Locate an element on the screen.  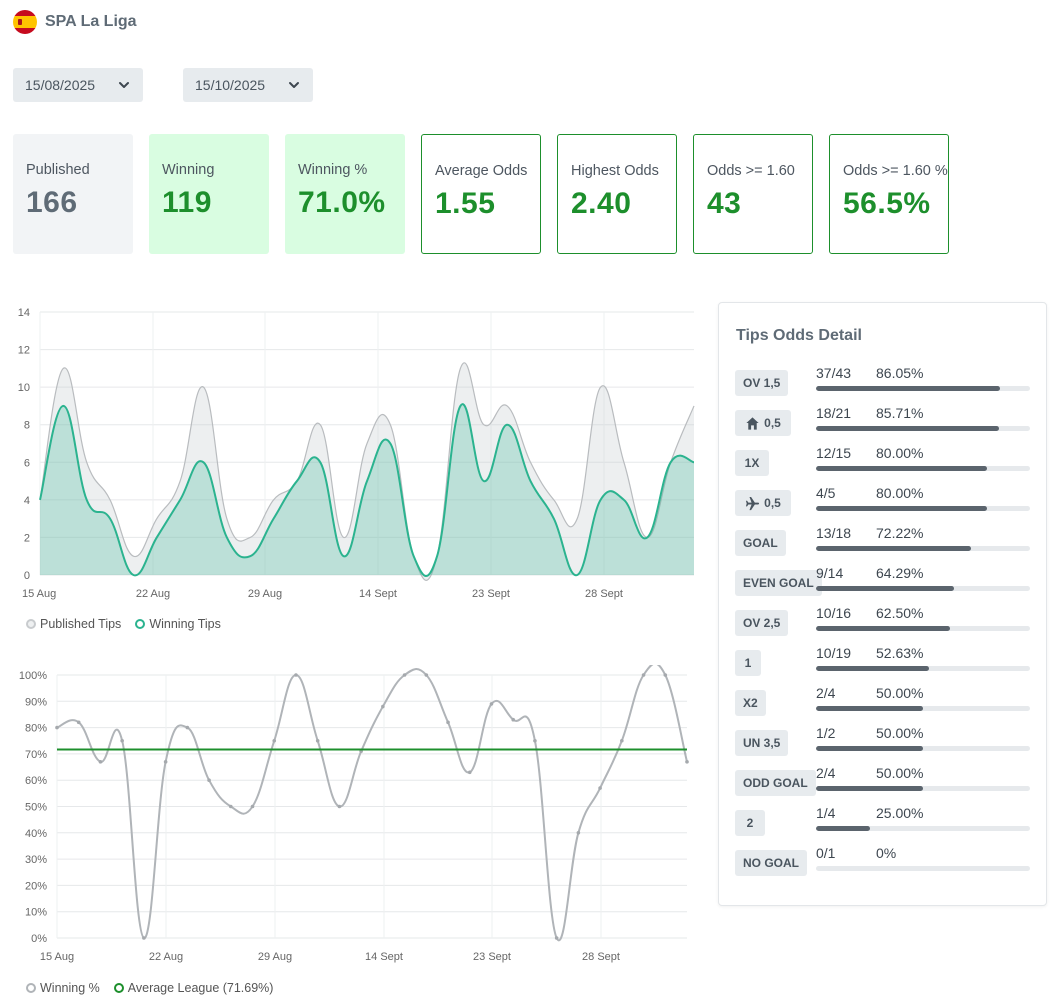
pct-chart-legend: Winning % Average League (71.69%) is located at coordinates (149, 988).